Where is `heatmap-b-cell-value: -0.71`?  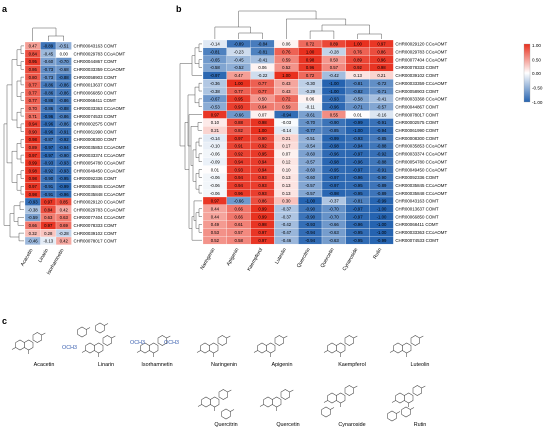
heatmap-b-cell-value: -0.71 is located at coordinates (382, 91).